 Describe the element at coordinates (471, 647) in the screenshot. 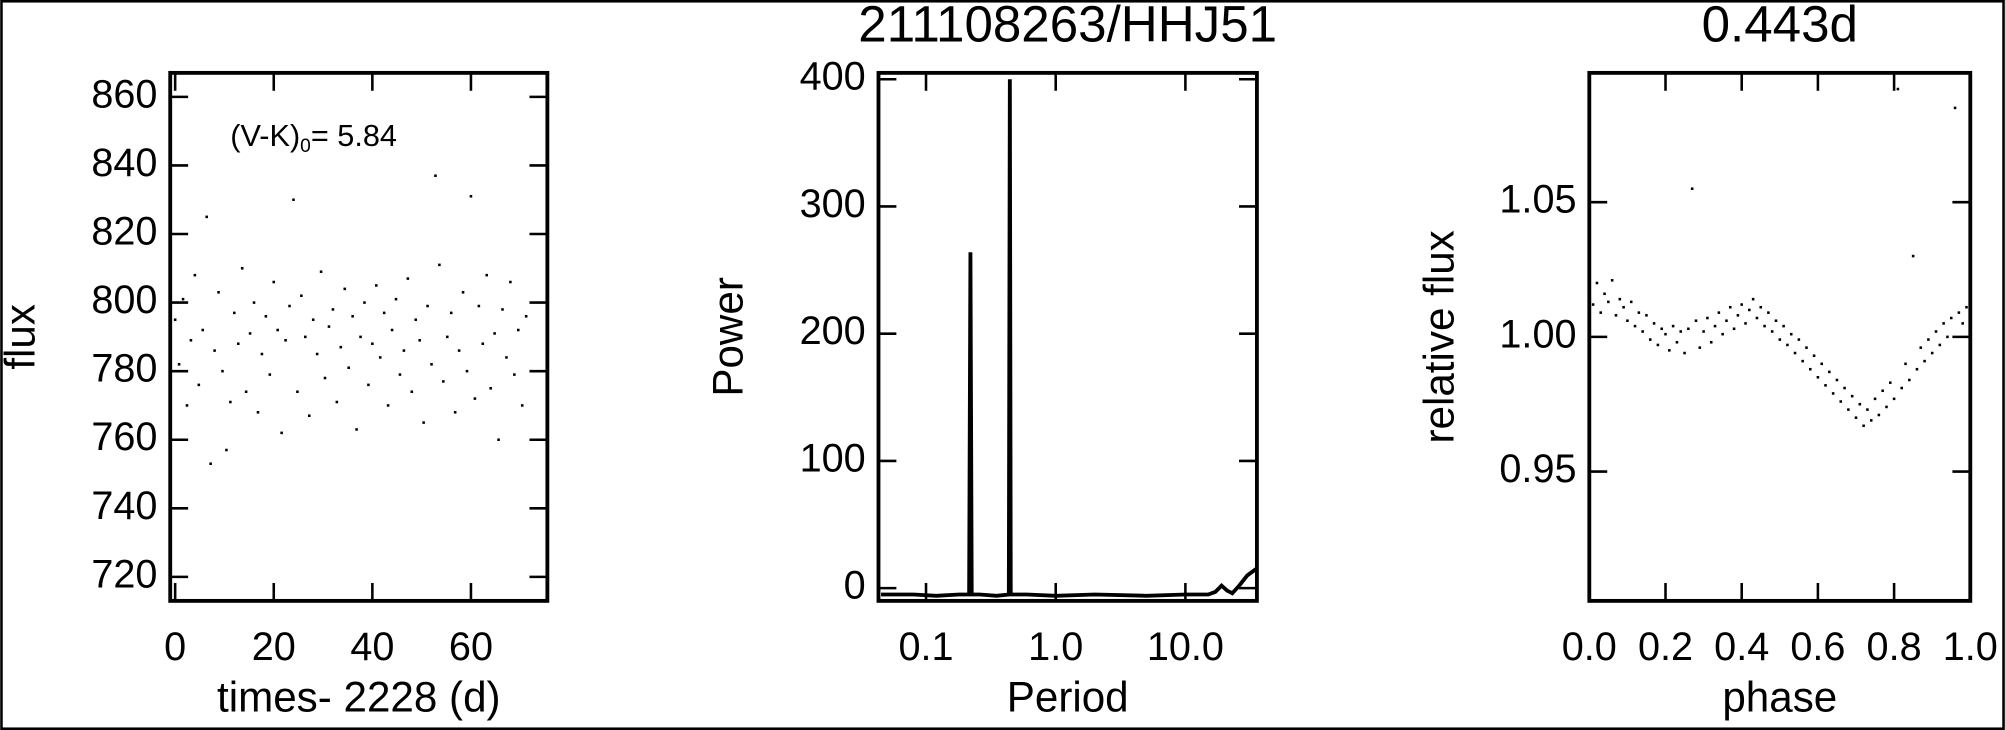

I see `x-tick-label: 60` at that location.